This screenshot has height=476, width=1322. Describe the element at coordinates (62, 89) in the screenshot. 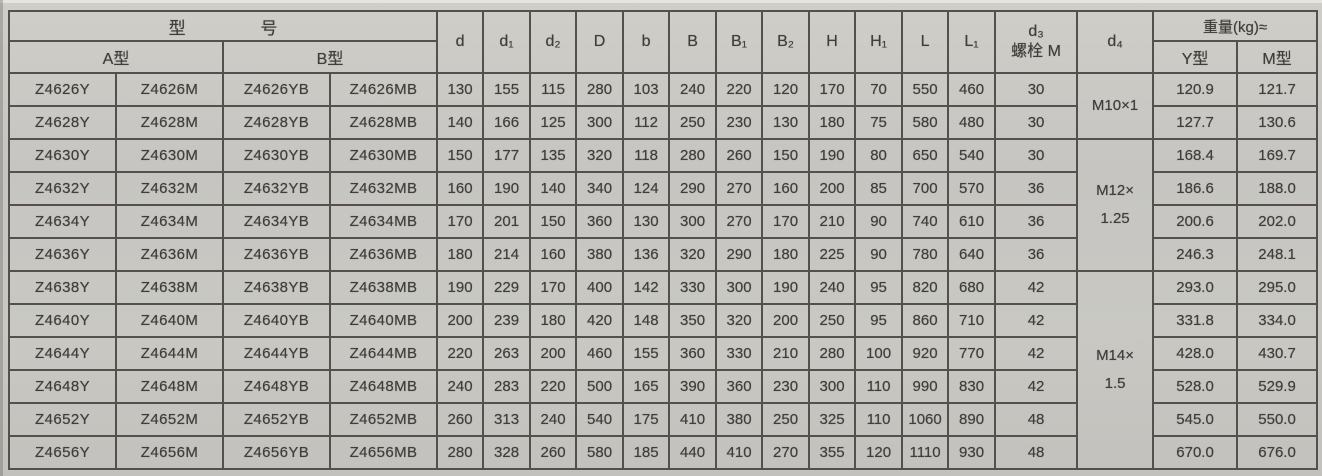

I see `model-a-y-cell: Z4626Y` at that location.